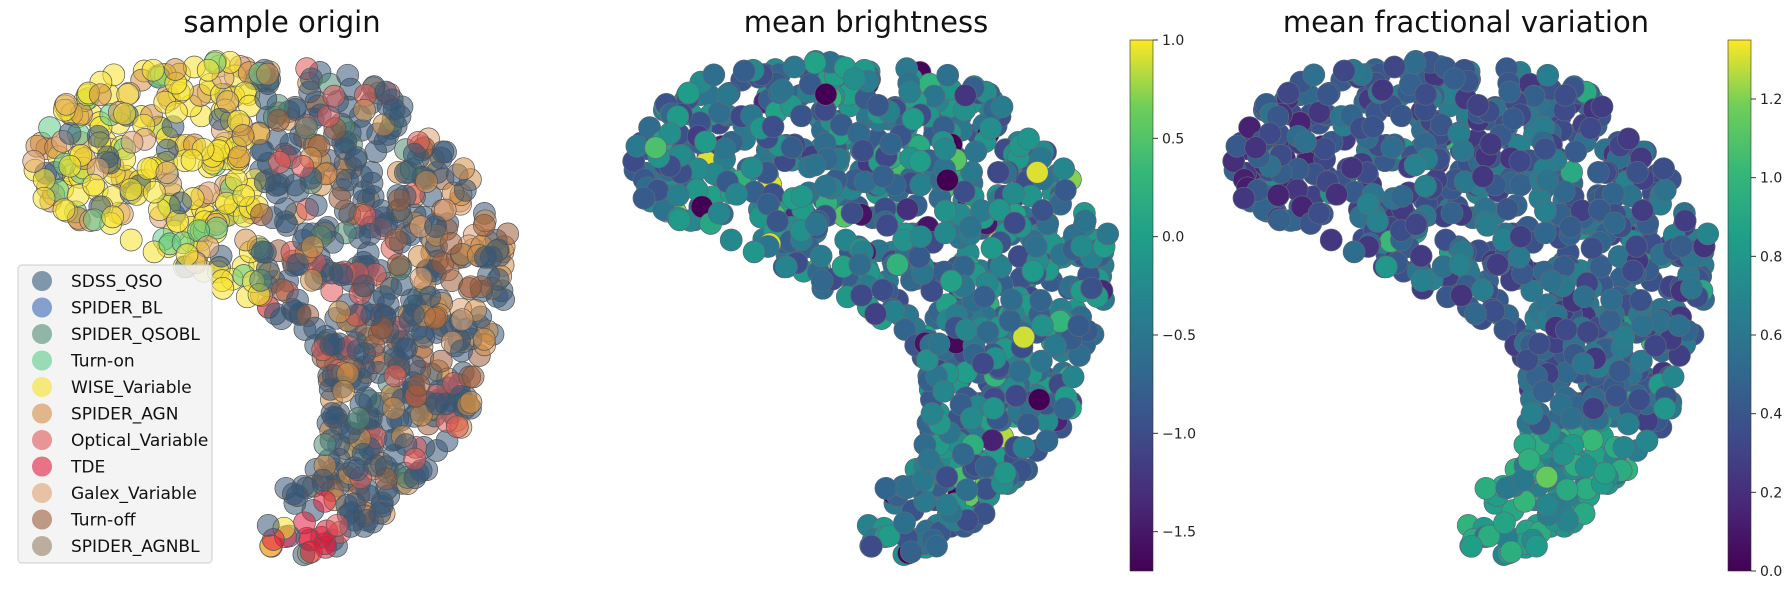  I want to click on panel-title: mean brightness, so click(866, 22).